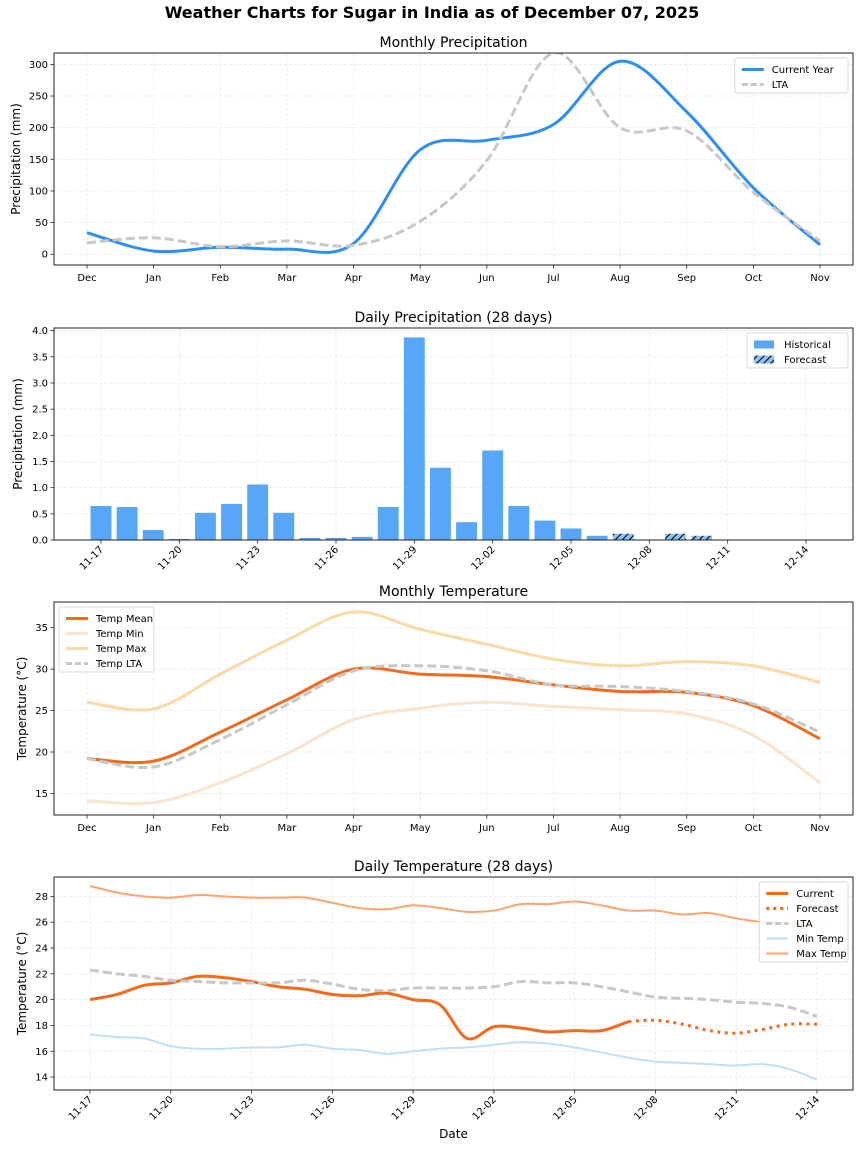  What do you see at coordinates (40, 541) in the screenshot?
I see `y-tick-label: 0.0` at bounding box center [40, 541].